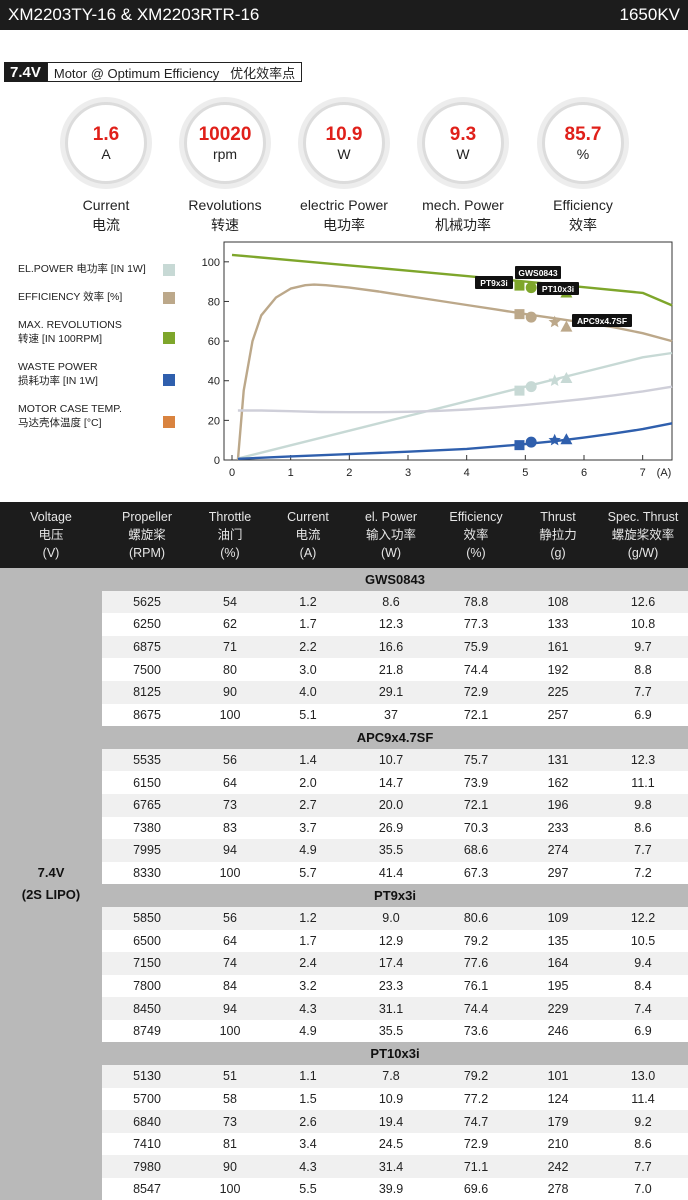 The image size is (688, 1200). I want to click on table-cell: 135, so click(558, 941).